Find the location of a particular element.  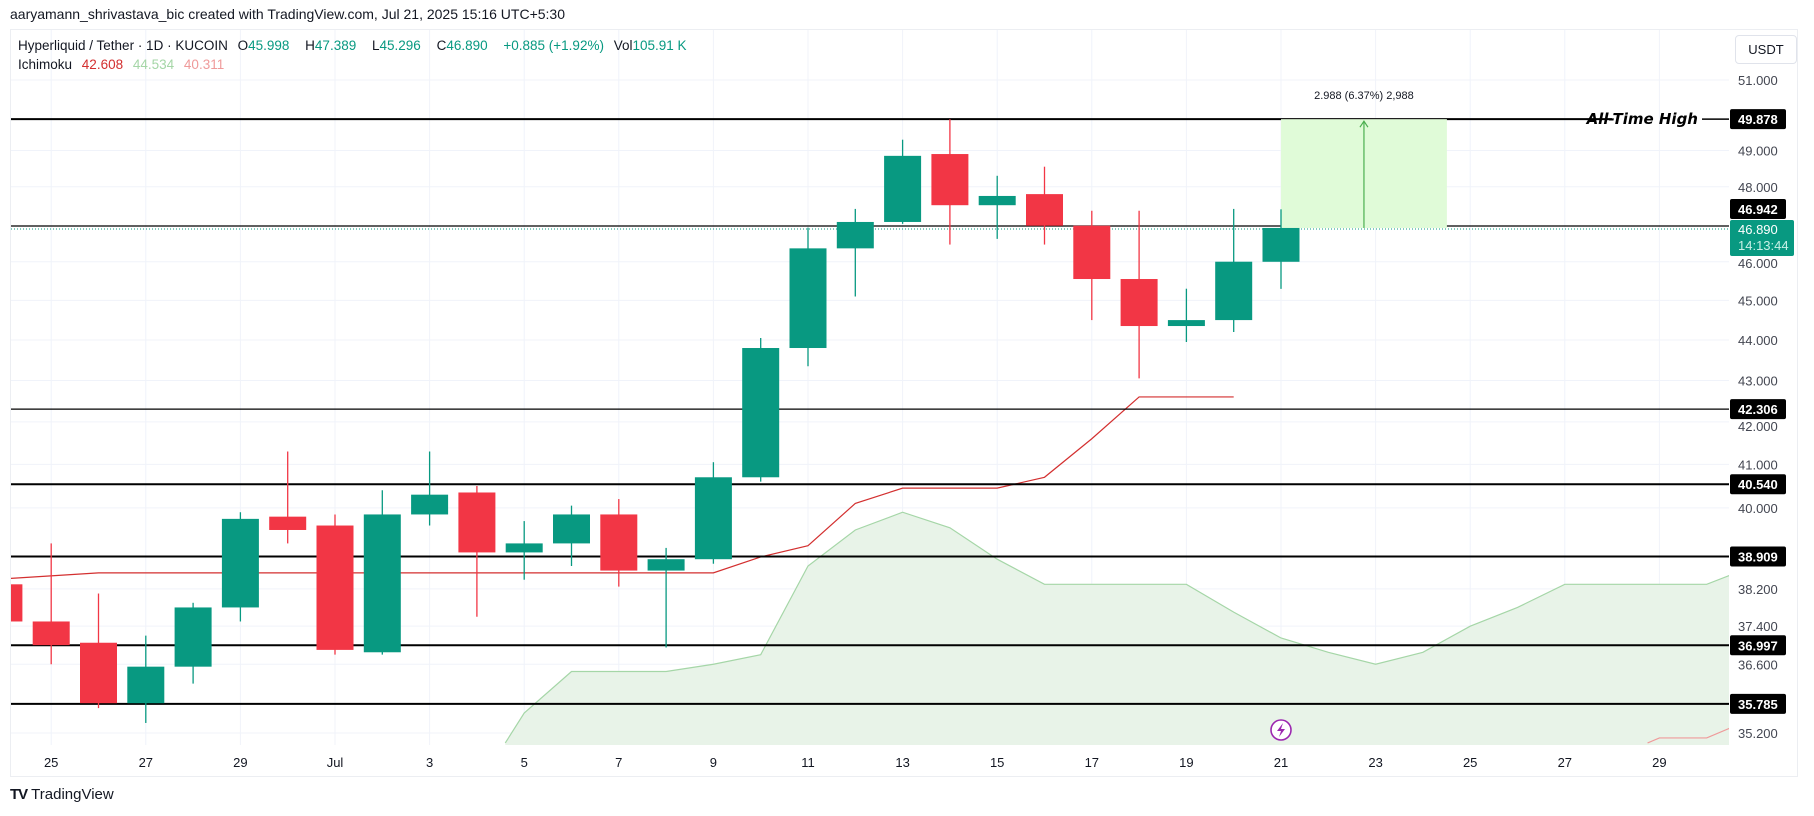

lightning-bolt-icon is located at coordinates (1281, 730).